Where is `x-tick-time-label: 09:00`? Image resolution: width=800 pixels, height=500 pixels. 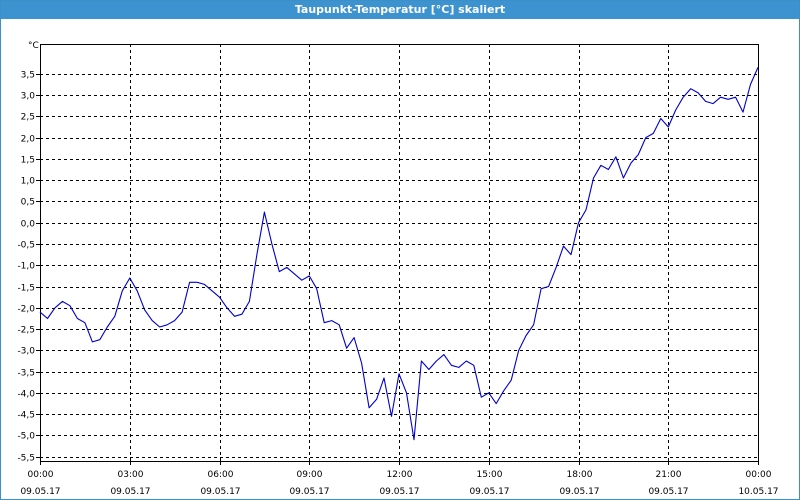
x-tick-time-label: 09:00 is located at coordinates (310, 475).